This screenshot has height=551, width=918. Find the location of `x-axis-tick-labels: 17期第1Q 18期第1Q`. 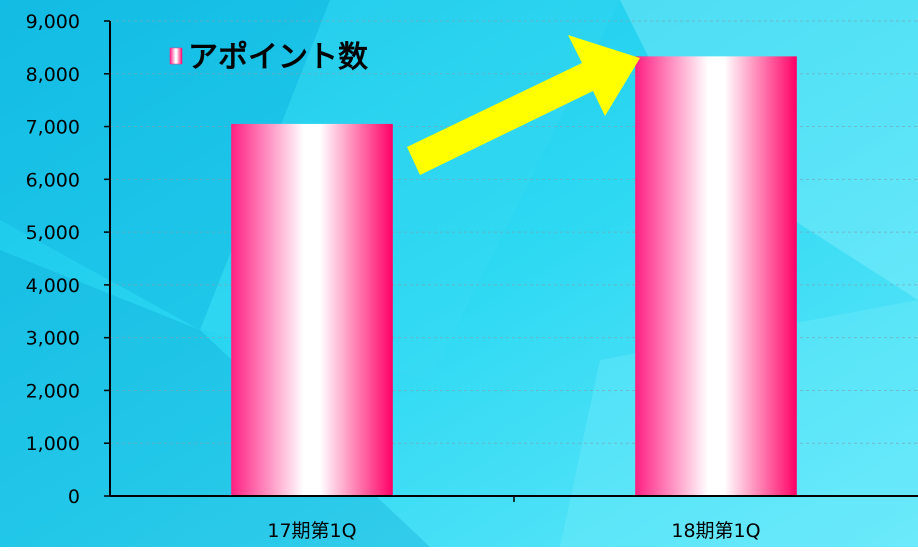

x-axis-tick-labels: 17期第1Q 18期第1Q is located at coordinates (513, 531).